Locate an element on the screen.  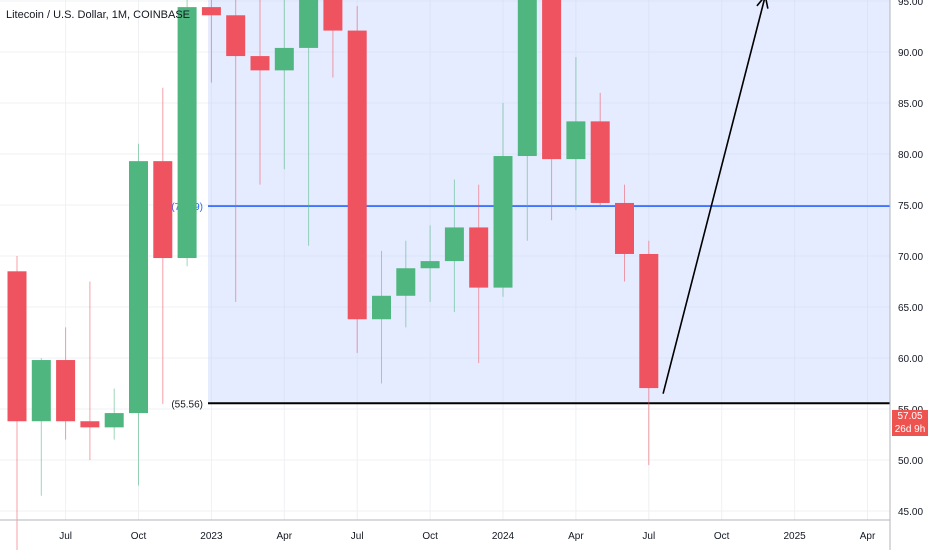
y-tick-label: 90.00 is located at coordinates (910, 53).